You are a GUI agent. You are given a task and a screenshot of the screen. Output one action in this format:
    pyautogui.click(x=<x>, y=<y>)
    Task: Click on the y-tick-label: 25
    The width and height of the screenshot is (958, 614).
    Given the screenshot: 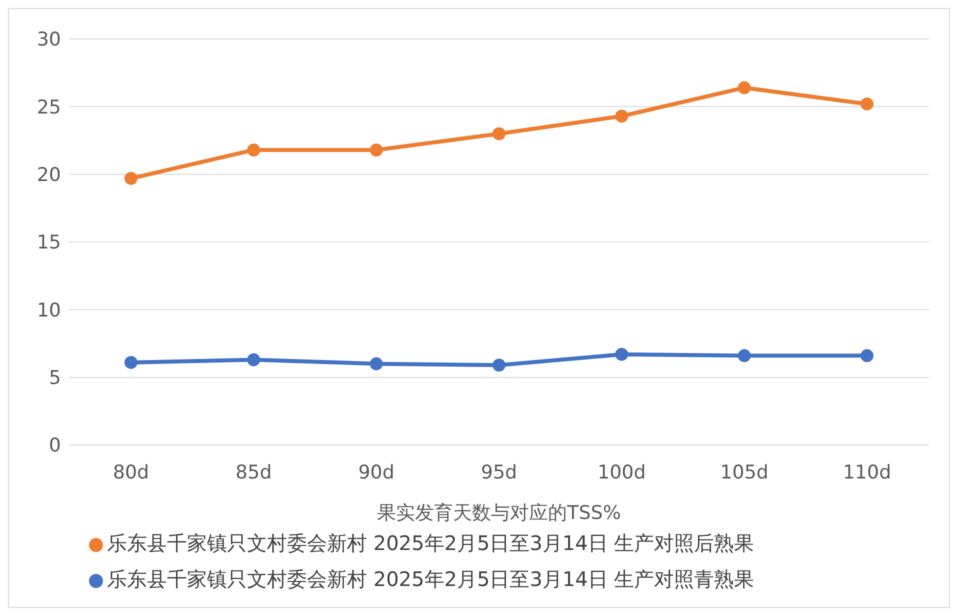 What is the action you would take?
    pyautogui.click(x=48, y=107)
    